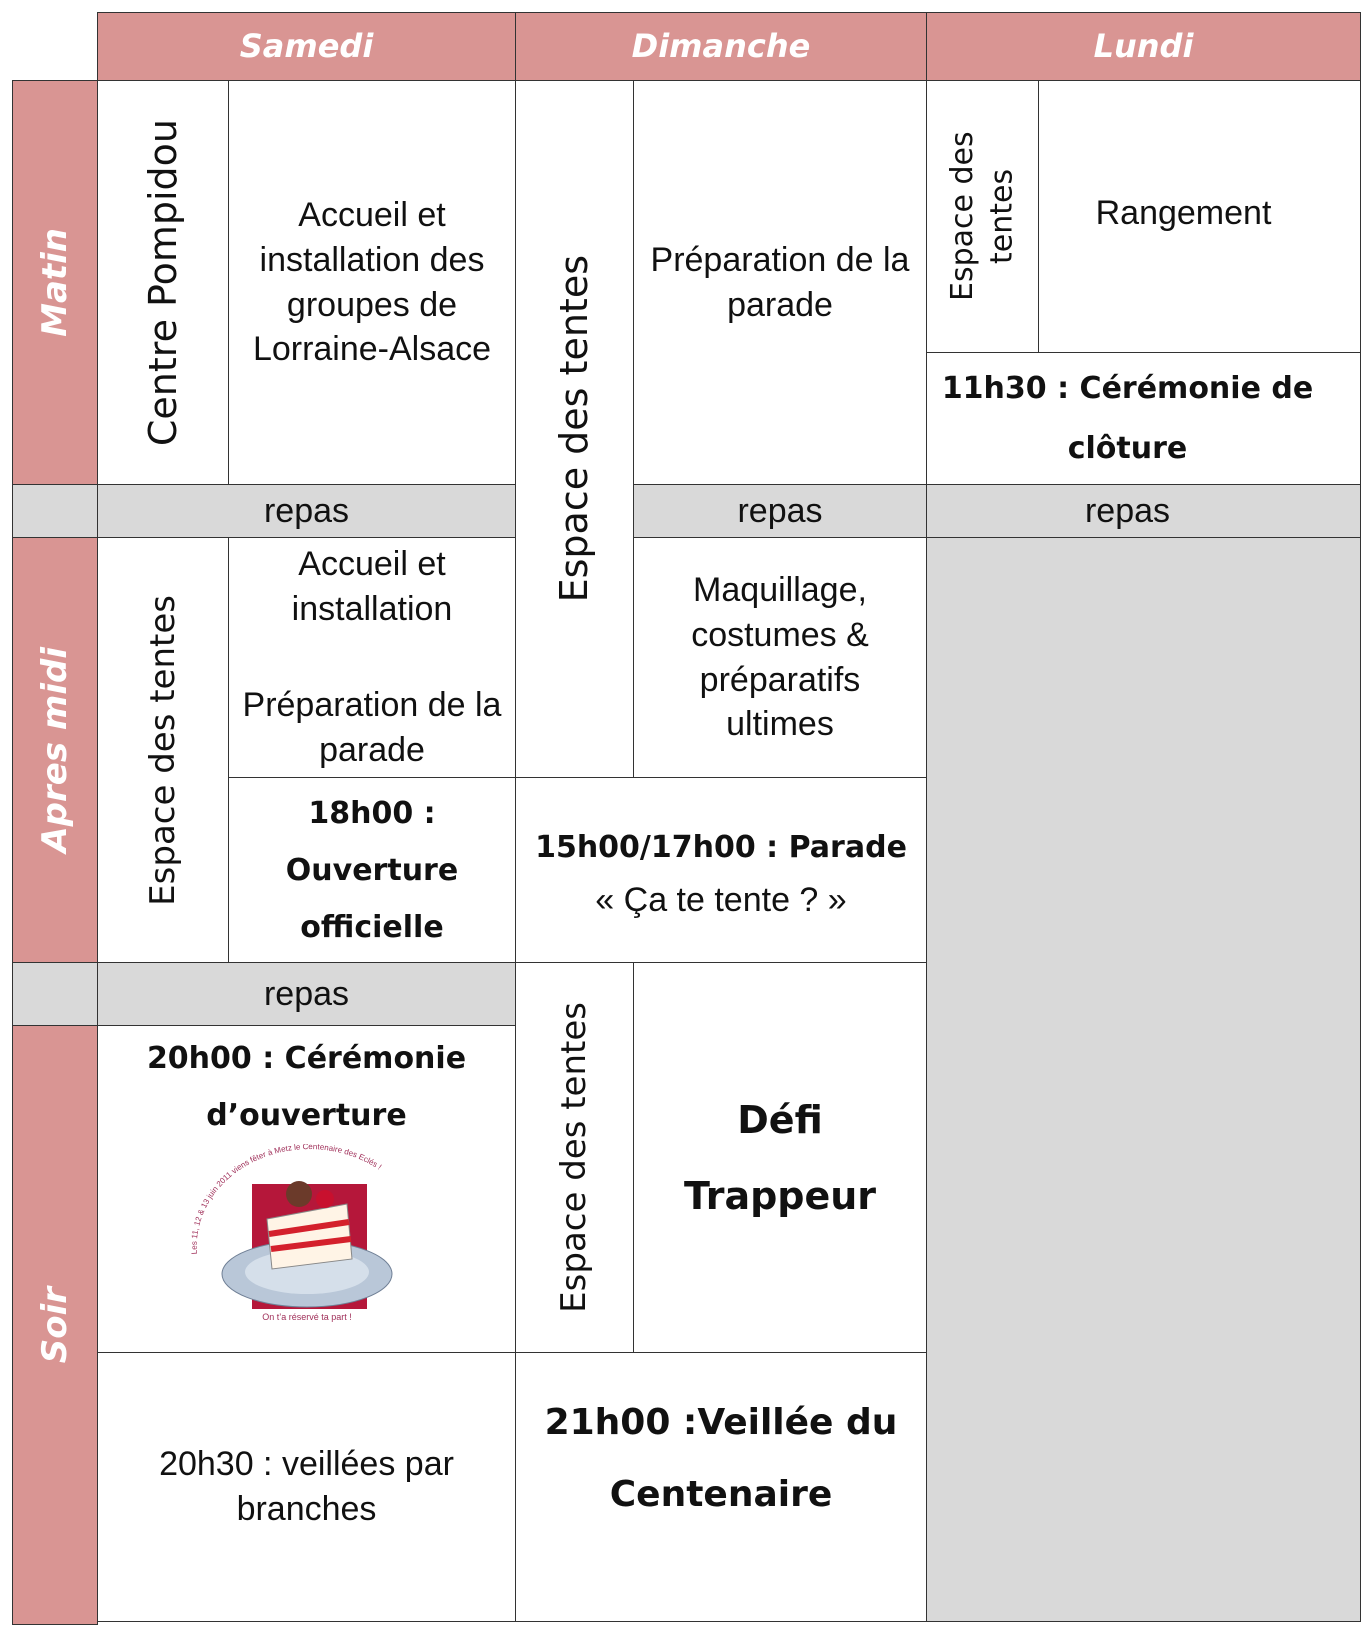 The width and height of the screenshot is (1361, 1625). Describe the element at coordinates (780, 1157) in the screenshot. I see `event-cell: Défi Trappeur` at that location.